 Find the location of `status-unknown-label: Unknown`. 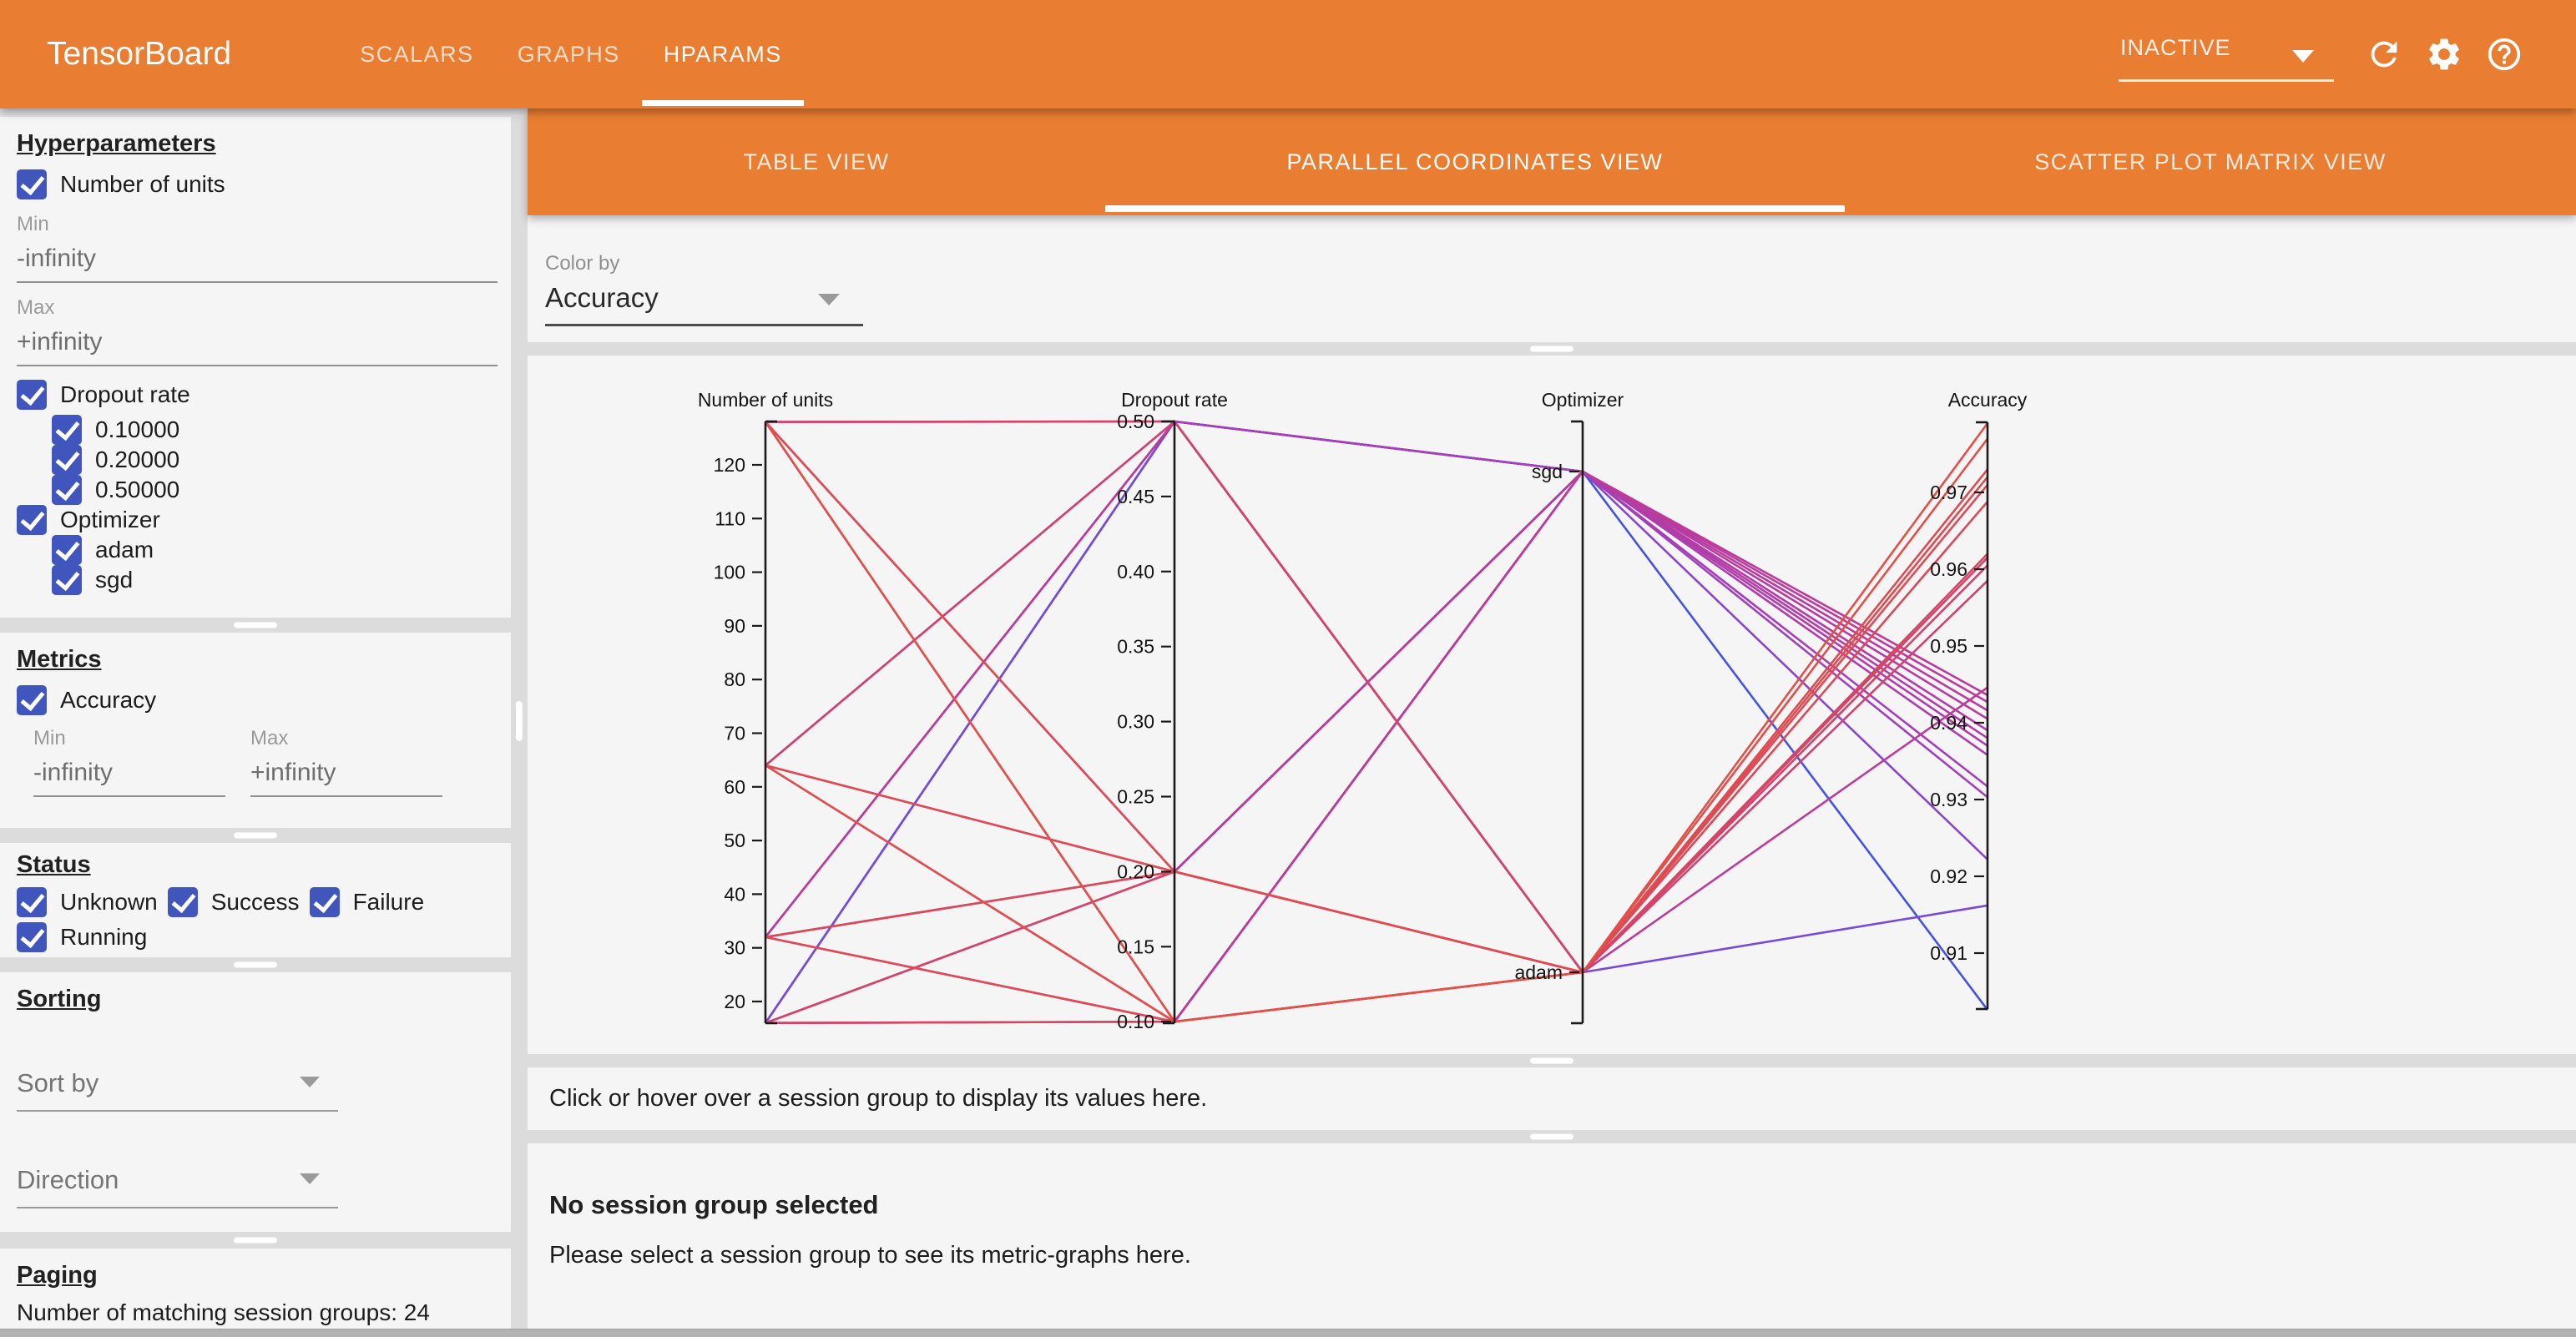

status-unknown-label: Unknown is located at coordinates (109, 902).